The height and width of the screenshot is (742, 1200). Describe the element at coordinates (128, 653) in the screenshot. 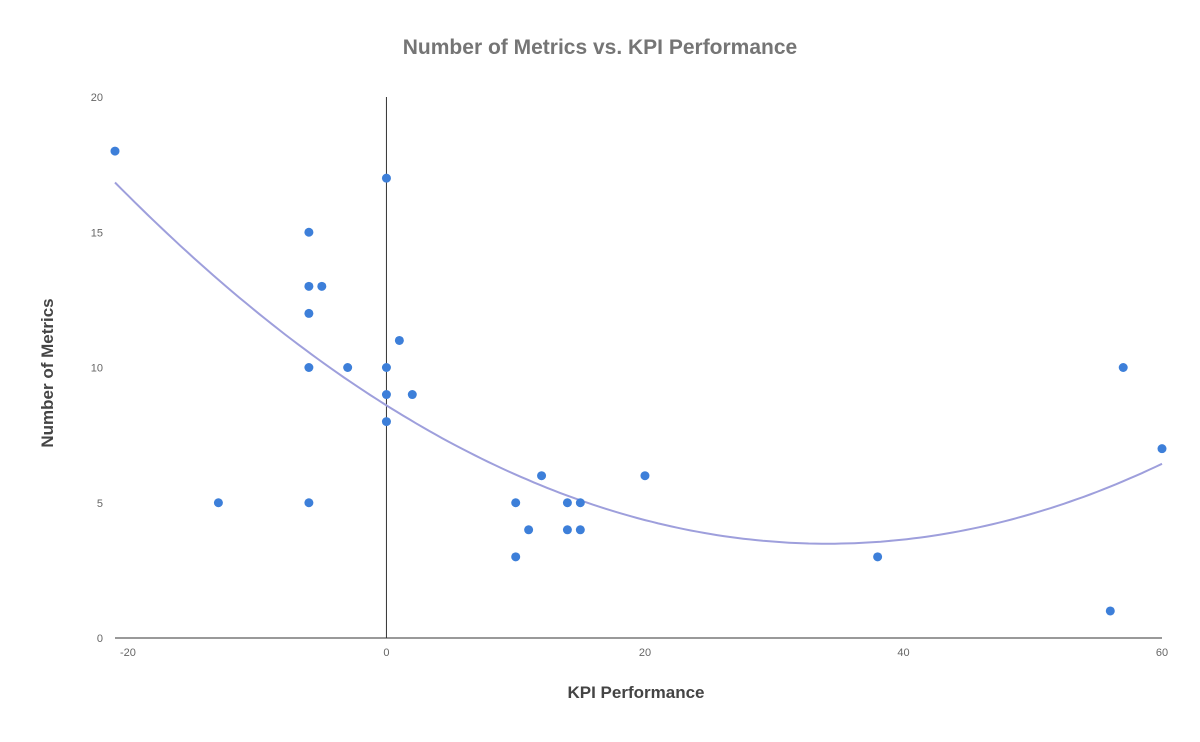

I see `x-tick-label: -20` at that location.